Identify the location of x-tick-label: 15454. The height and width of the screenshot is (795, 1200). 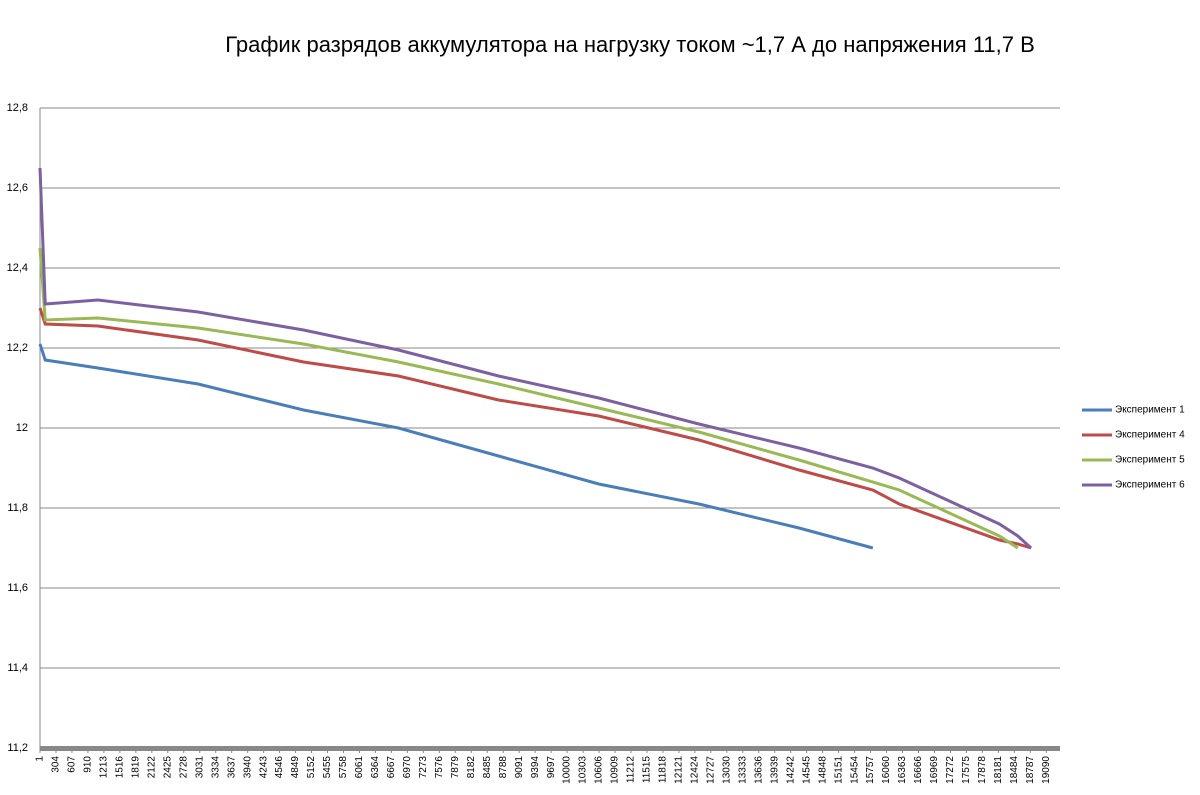
(854, 770).